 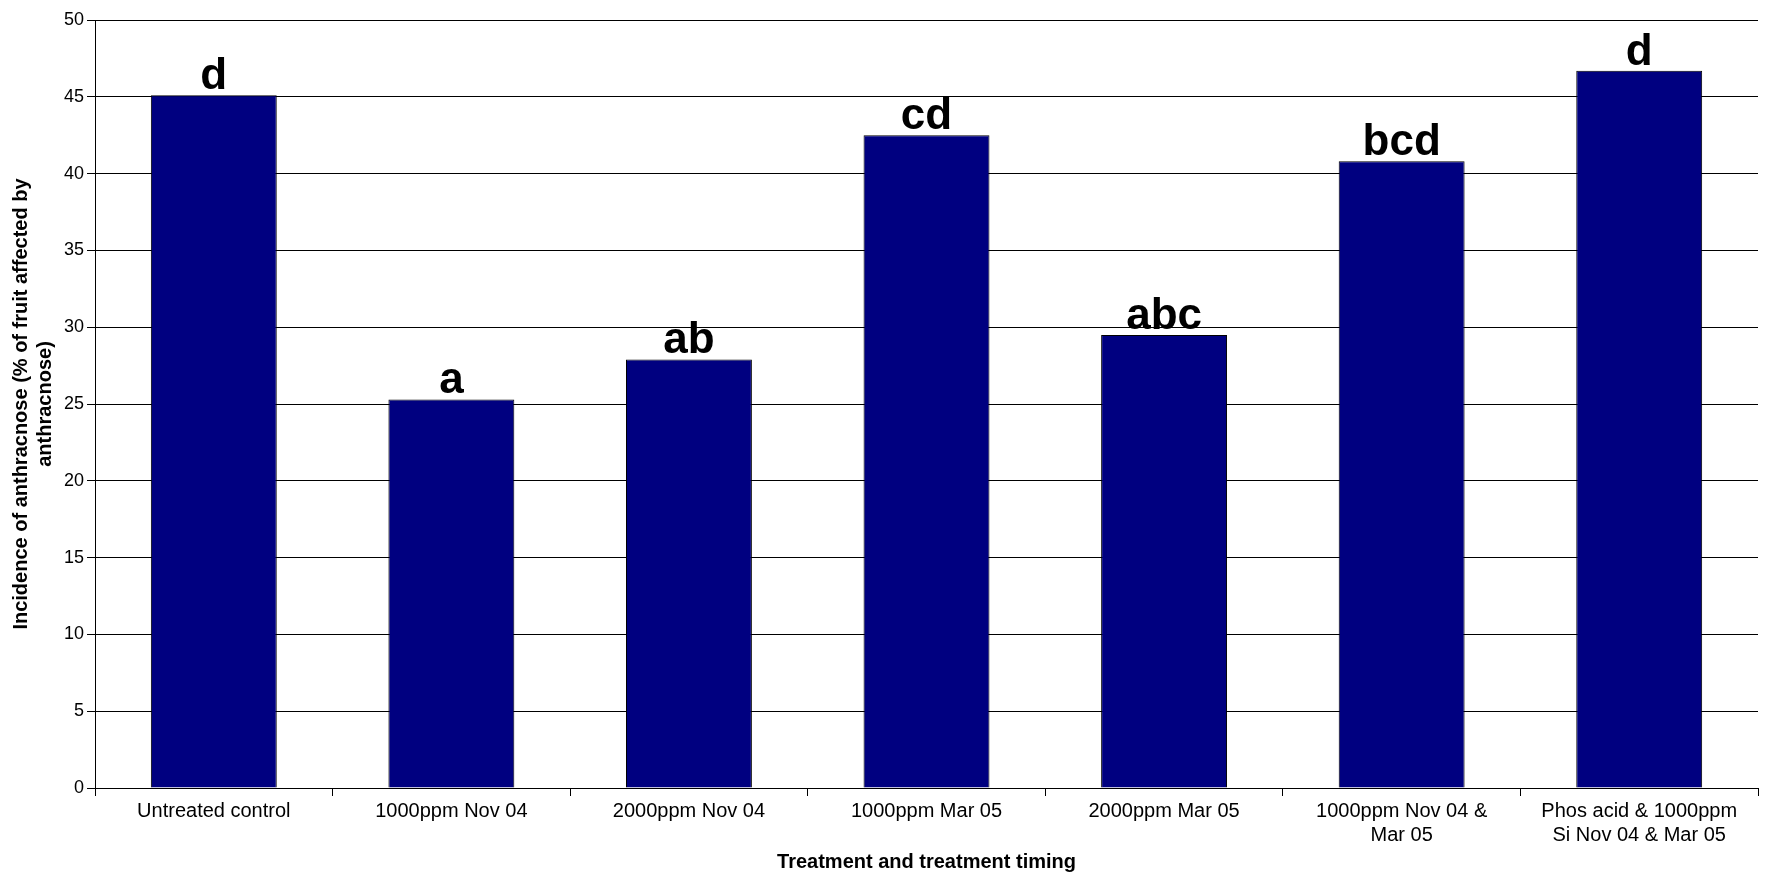 What do you see at coordinates (451, 809) in the screenshot?
I see `x-tick-label: 1000ppm Nov 04` at bounding box center [451, 809].